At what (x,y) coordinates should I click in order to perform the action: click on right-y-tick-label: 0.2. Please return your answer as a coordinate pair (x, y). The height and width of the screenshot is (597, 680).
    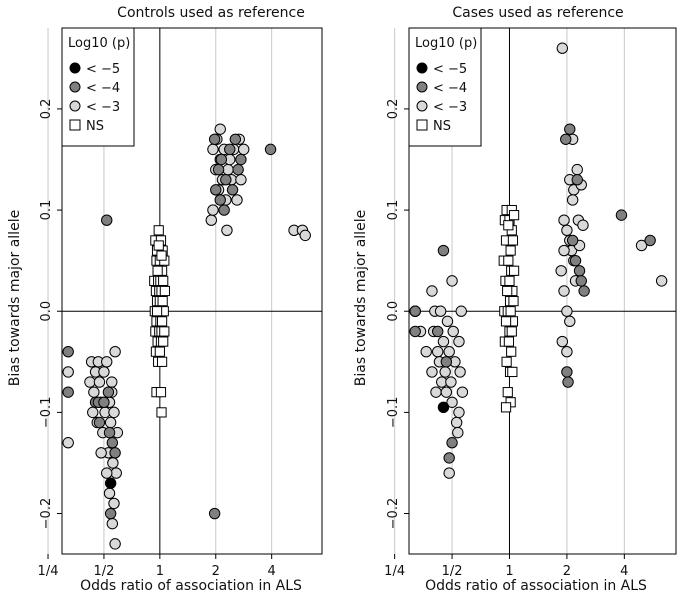
    Looking at the image, I should click on (393, 109).